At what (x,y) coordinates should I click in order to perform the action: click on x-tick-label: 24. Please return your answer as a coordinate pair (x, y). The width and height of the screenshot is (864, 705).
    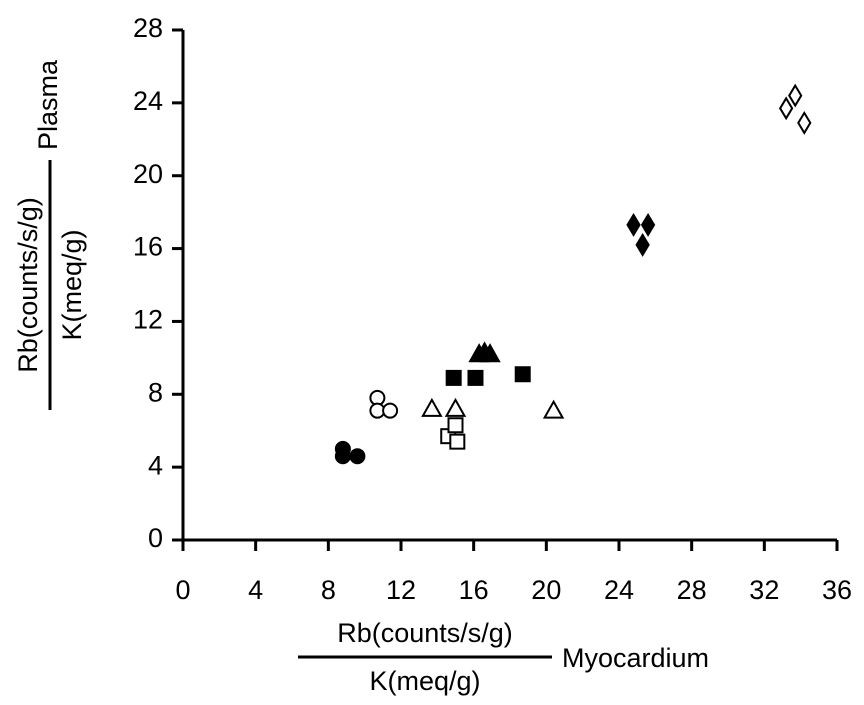
    Looking at the image, I should click on (619, 590).